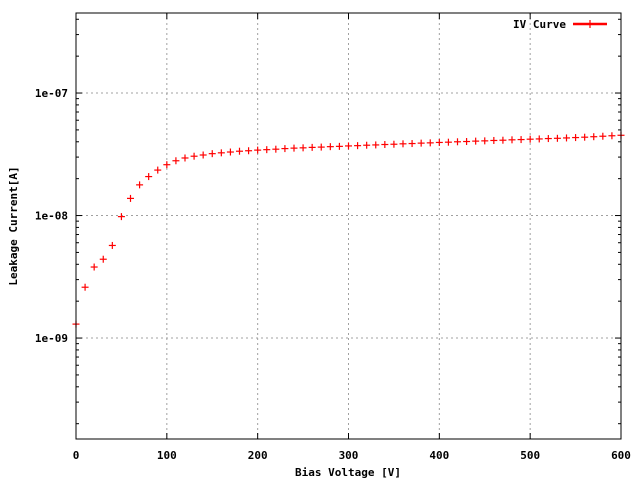 This screenshot has width=640, height=480. I want to click on y-axis-label: Leakage Current[A], so click(13, 225).